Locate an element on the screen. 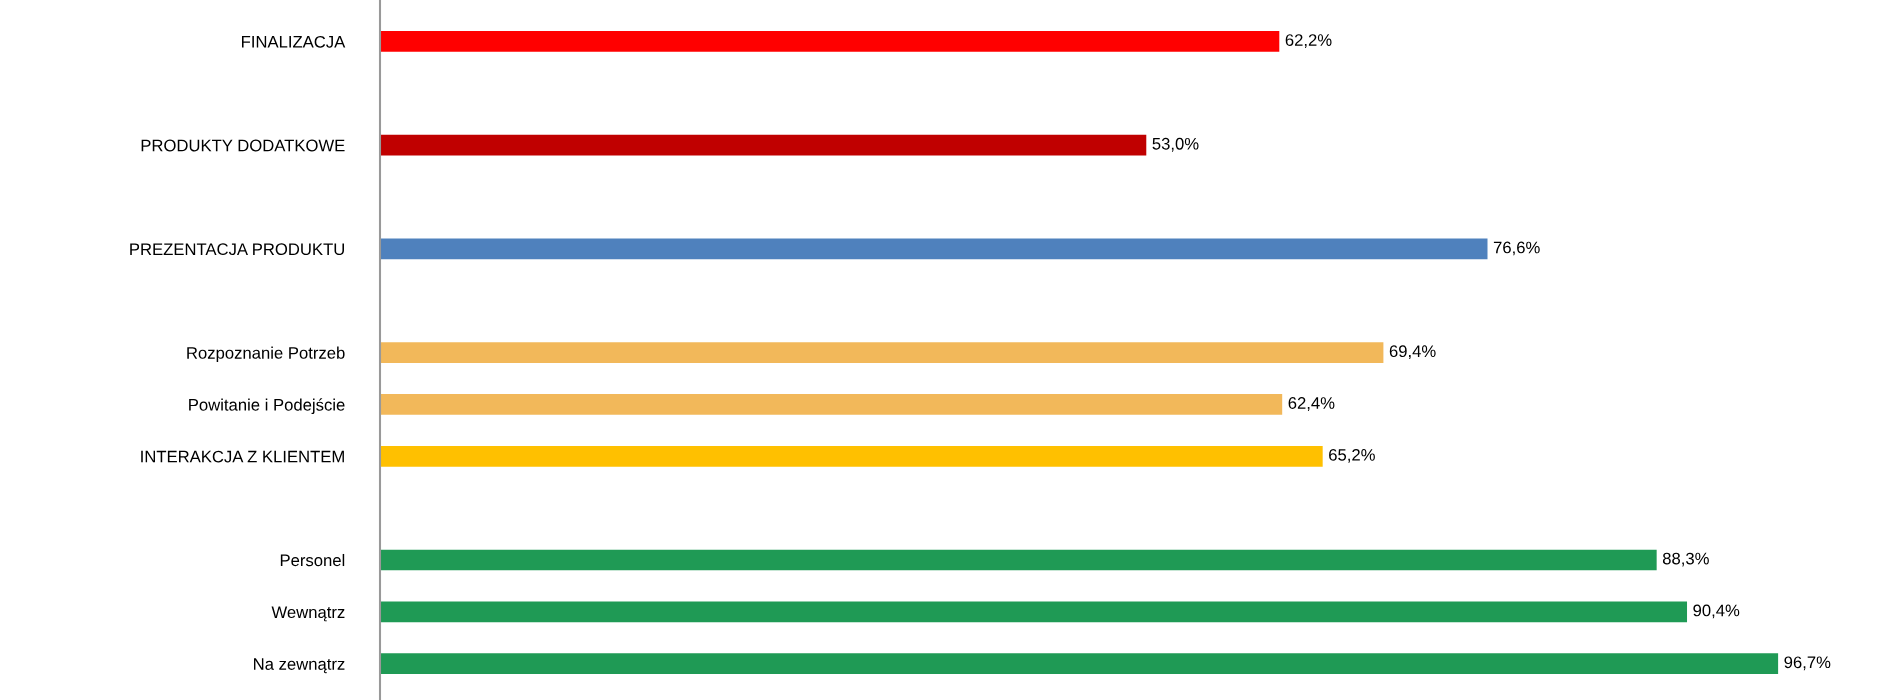 This screenshot has height=700, width=1900. data-label: 65,2% is located at coordinates (1352, 455).